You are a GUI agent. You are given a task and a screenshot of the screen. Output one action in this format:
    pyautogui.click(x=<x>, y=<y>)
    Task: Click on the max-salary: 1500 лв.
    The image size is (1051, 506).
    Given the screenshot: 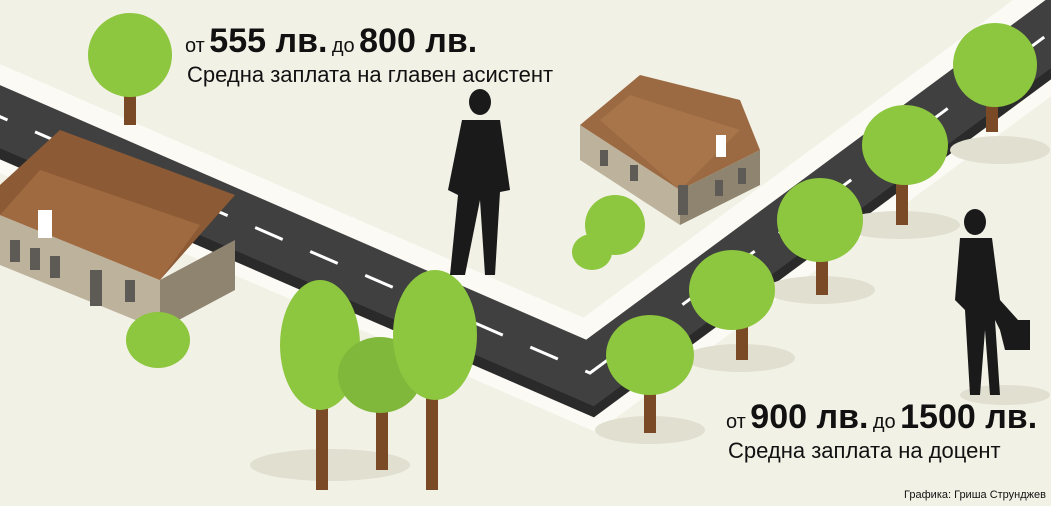 What is the action you would take?
    pyautogui.click(x=968, y=417)
    